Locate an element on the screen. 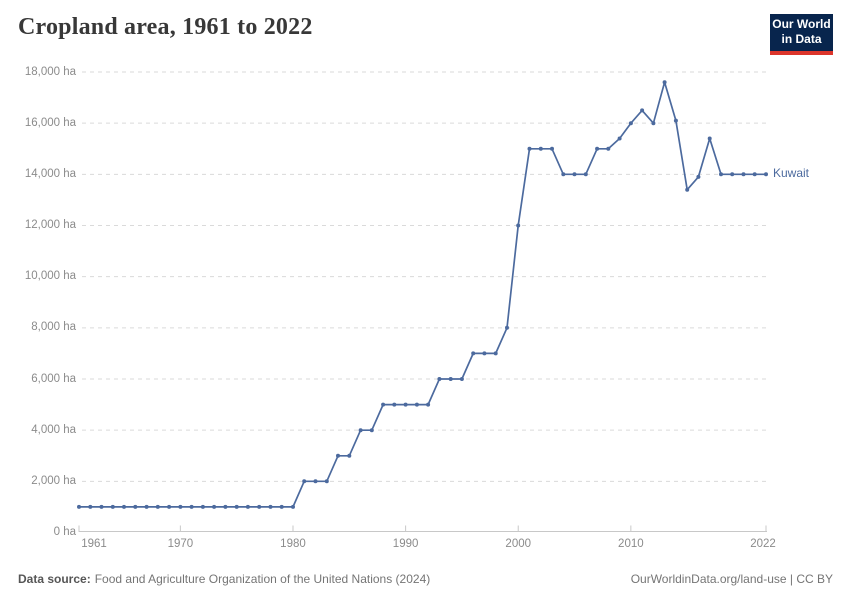 This screenshot has height=600, width=850. page-title: Cropland area, 1961 to 2022 is located at coordinates (165, 27).